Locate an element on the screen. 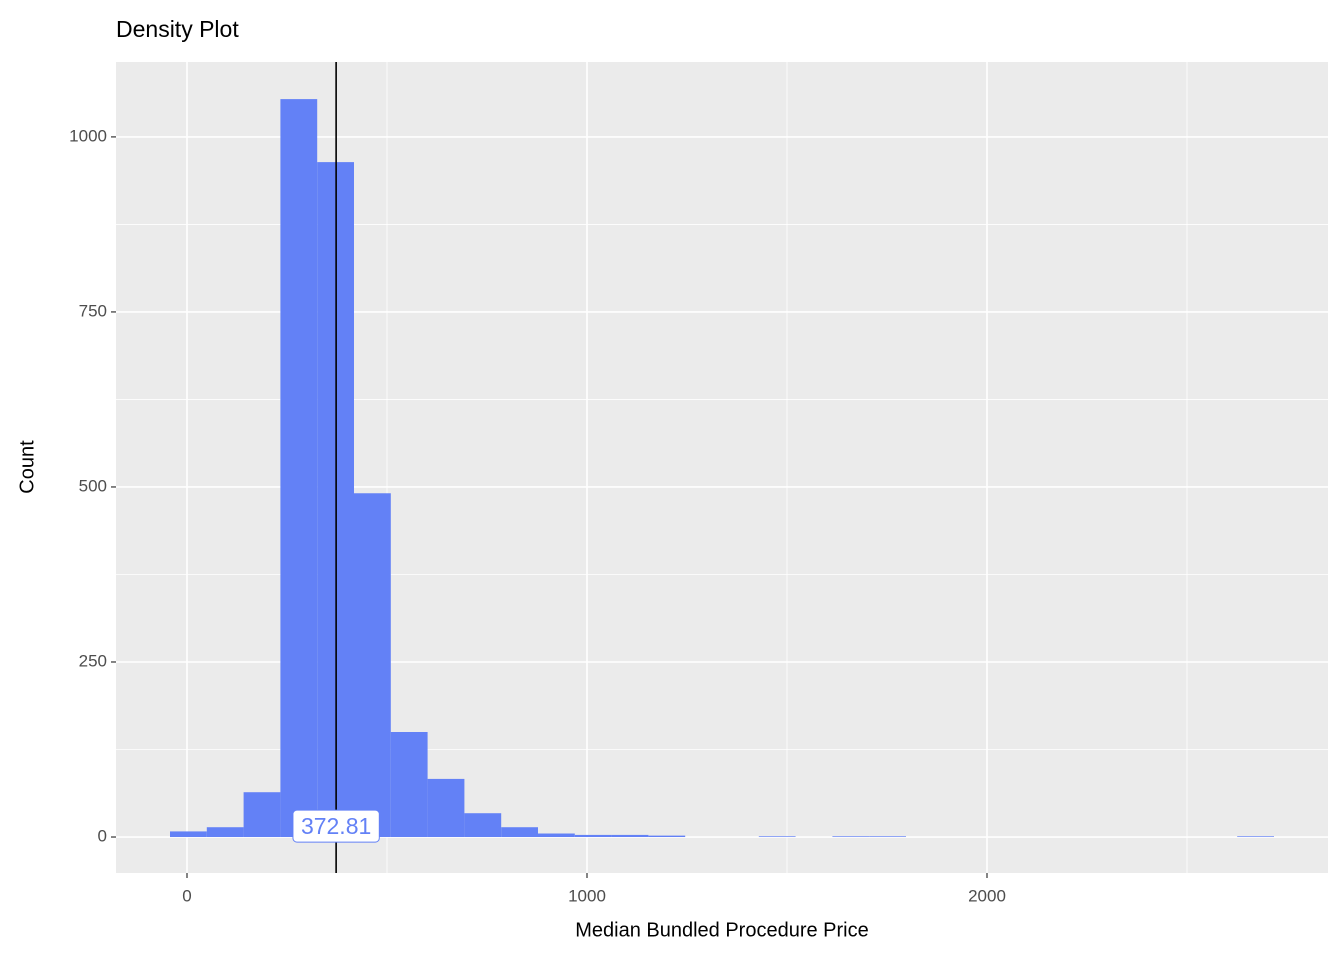 The width and height of the screenshot is (1344, 960). x-axis-title: Median Bundled Procedure Price is located at coordinates (722, 930).